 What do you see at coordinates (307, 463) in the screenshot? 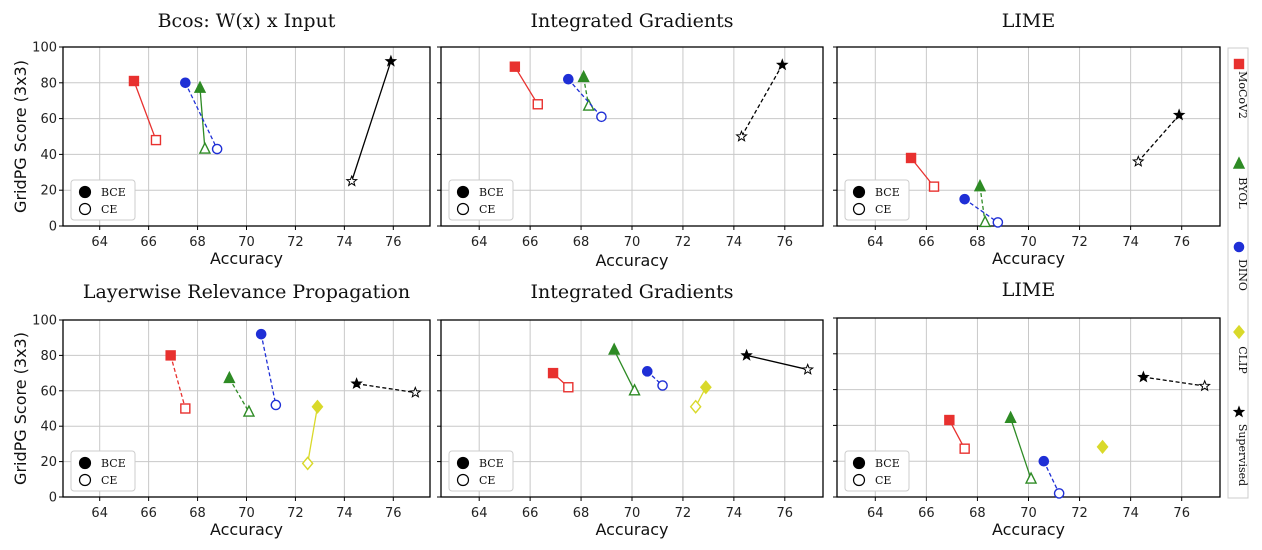
I see `clip-ce-point` at bounding box center [307, 463].